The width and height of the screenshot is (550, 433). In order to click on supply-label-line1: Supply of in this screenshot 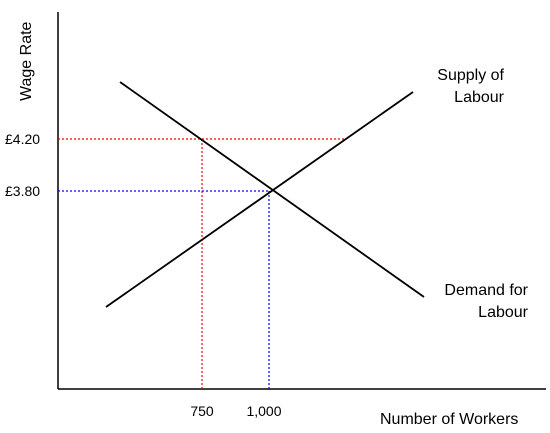, I will do `click(470, 75)`.